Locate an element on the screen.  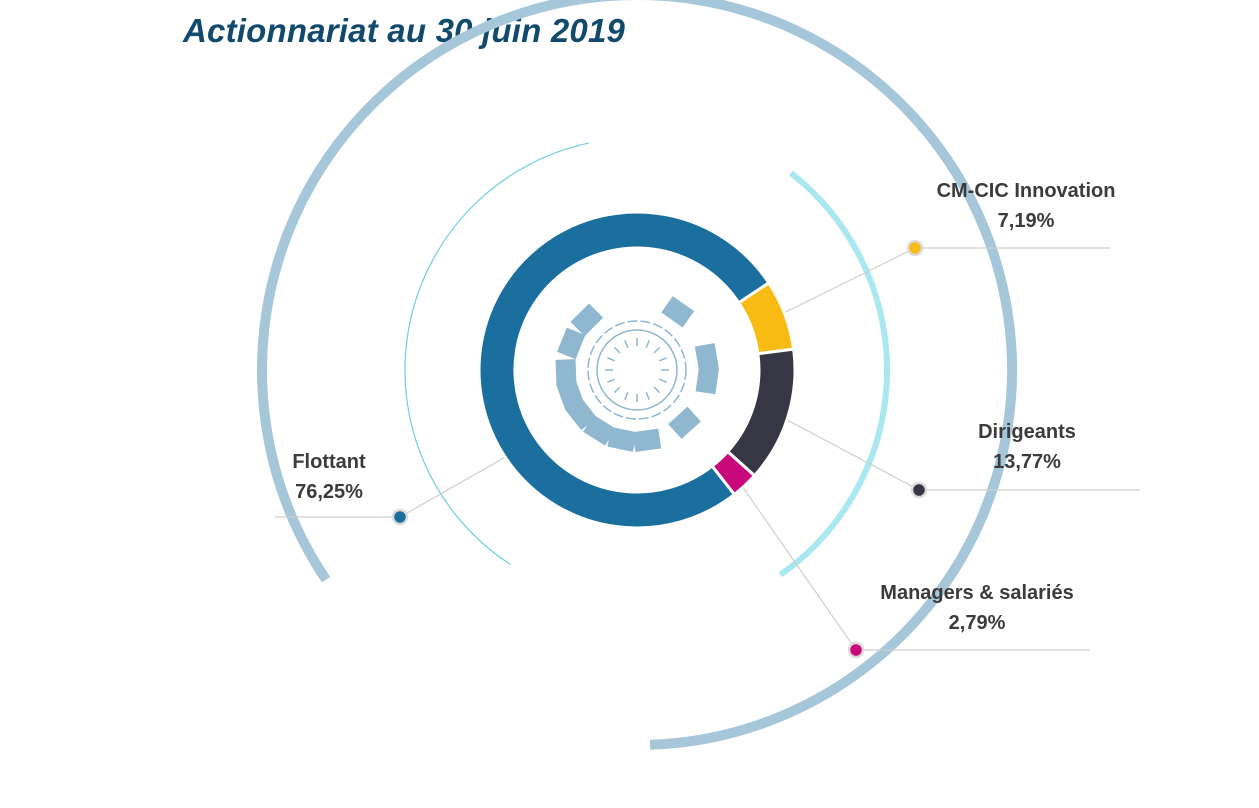
dot-dirigeants is located at coordinates (919, 490).